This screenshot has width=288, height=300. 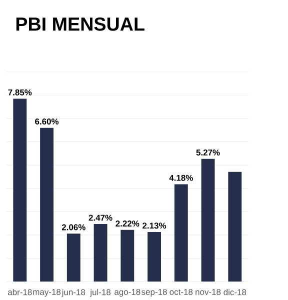 I want to click on data-label: 2.06%, so click(x=74, y=227).